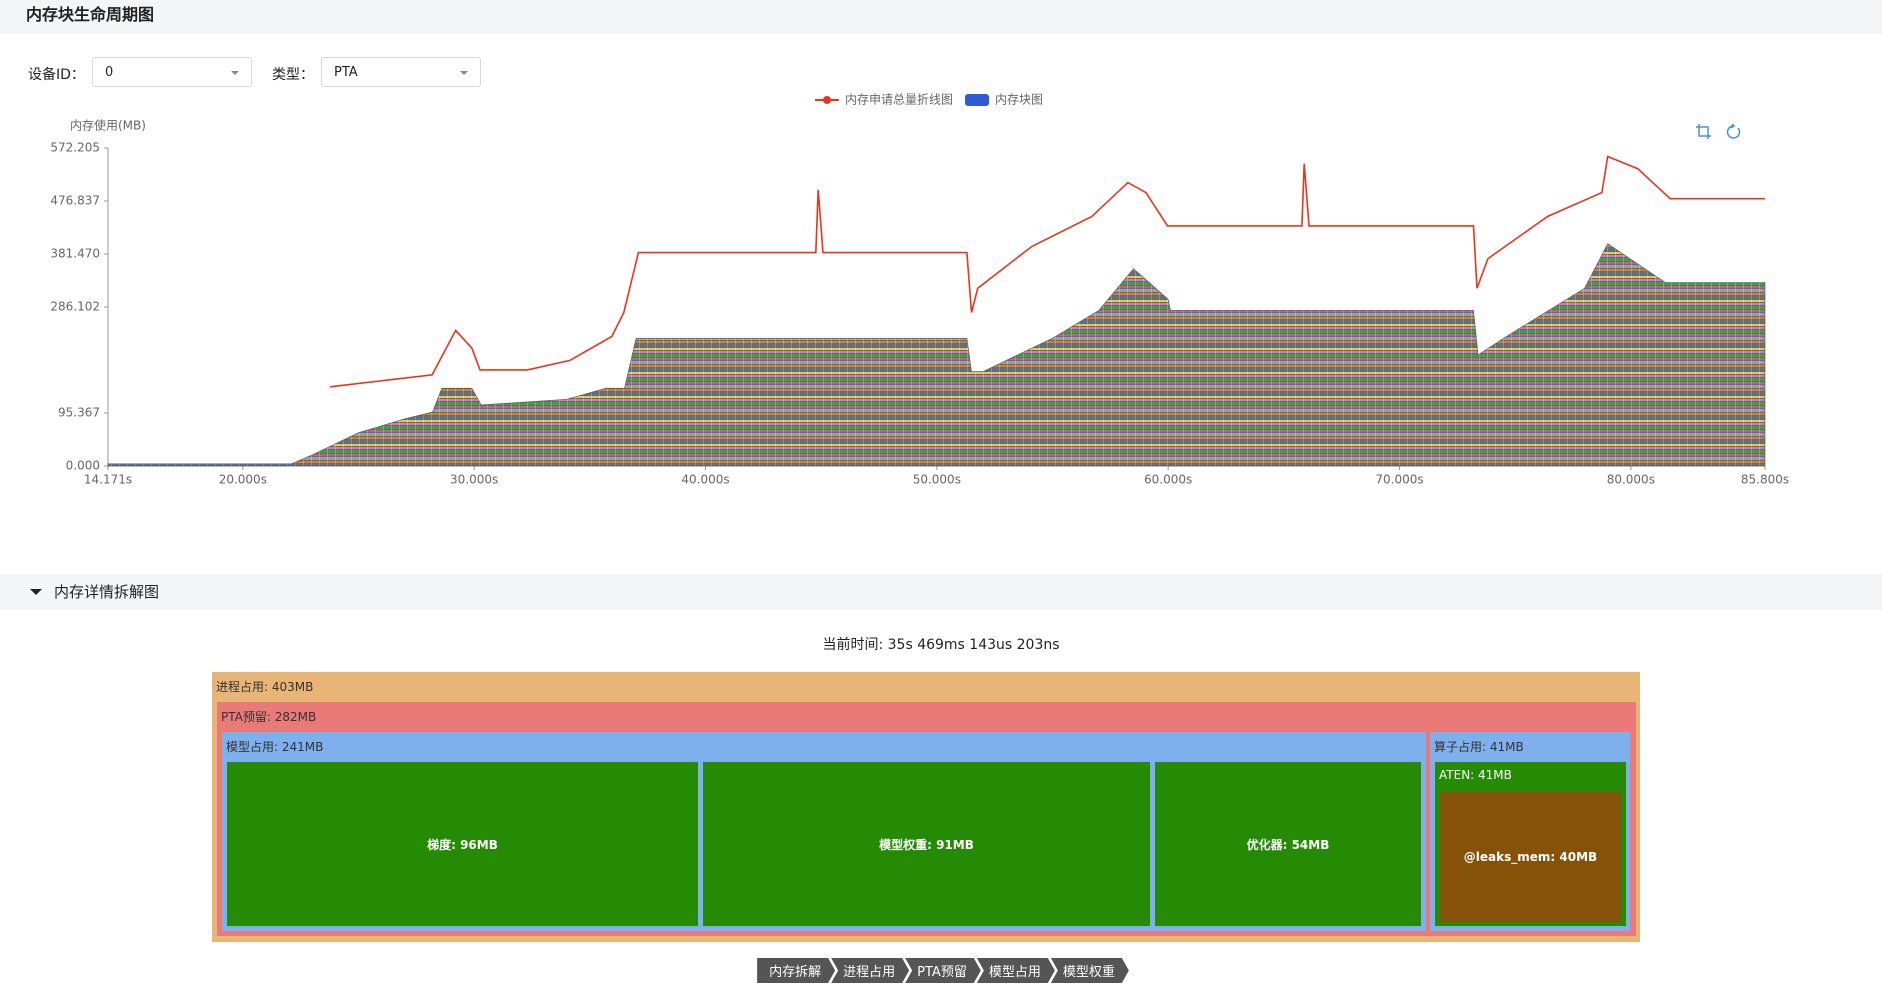  What do you see at coordinates (941, 592) in the screenshot?
I see `section-title: 内存详情拆解图` at bounding box center [941, 592].